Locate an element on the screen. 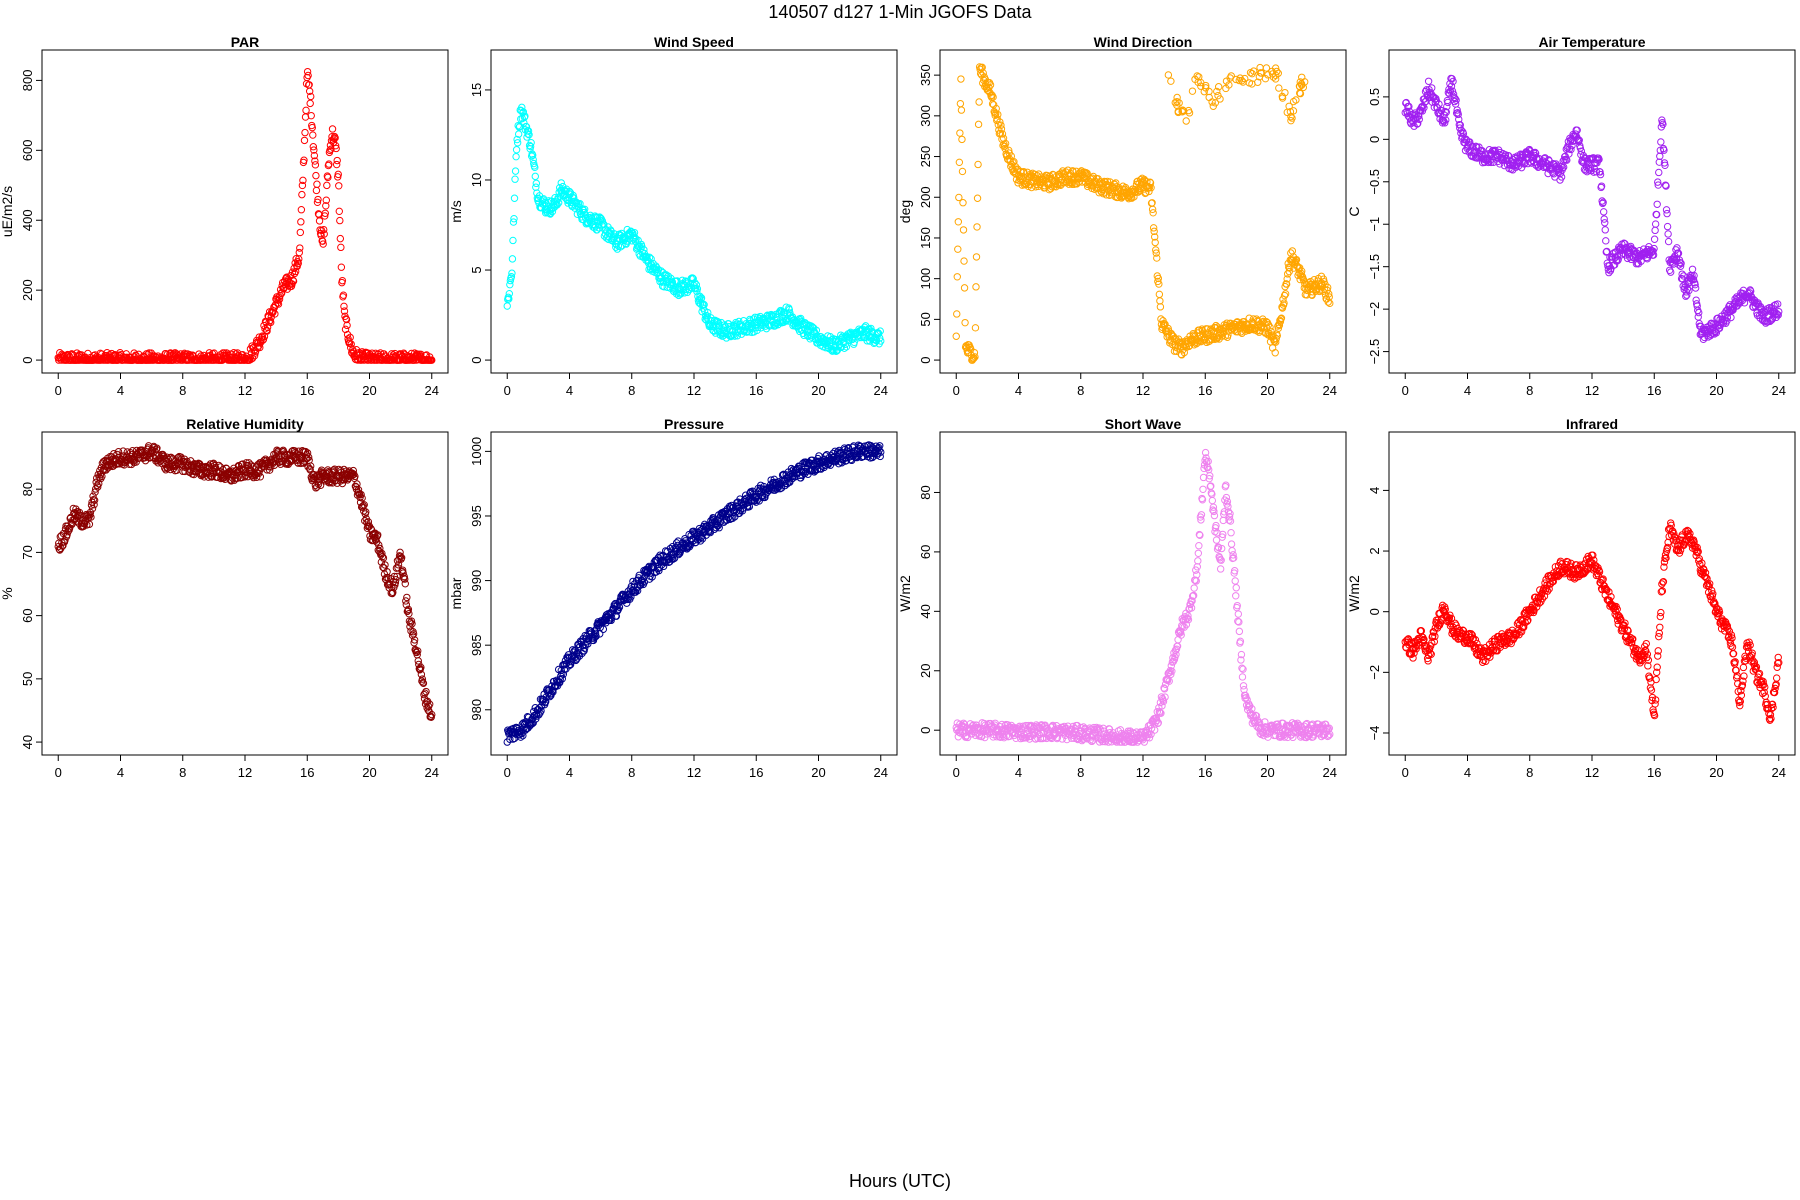  y-tick-label: 50 is located at coordinates (27, 679).